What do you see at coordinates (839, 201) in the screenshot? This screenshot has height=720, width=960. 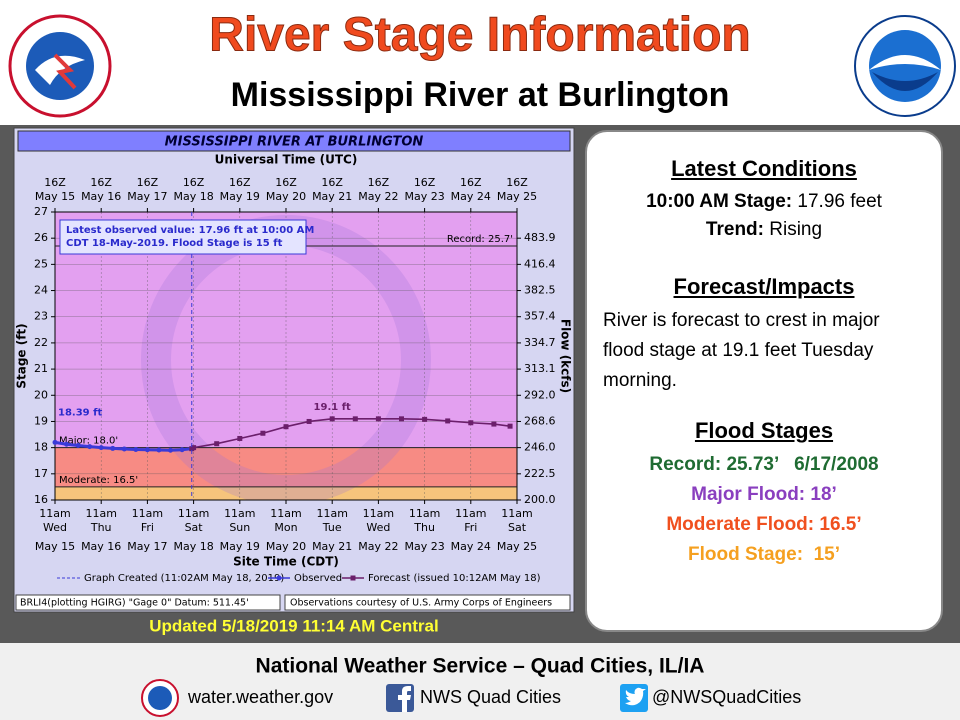 I see `stage-value: 17.96 feet` at bounding box center [839, 201].